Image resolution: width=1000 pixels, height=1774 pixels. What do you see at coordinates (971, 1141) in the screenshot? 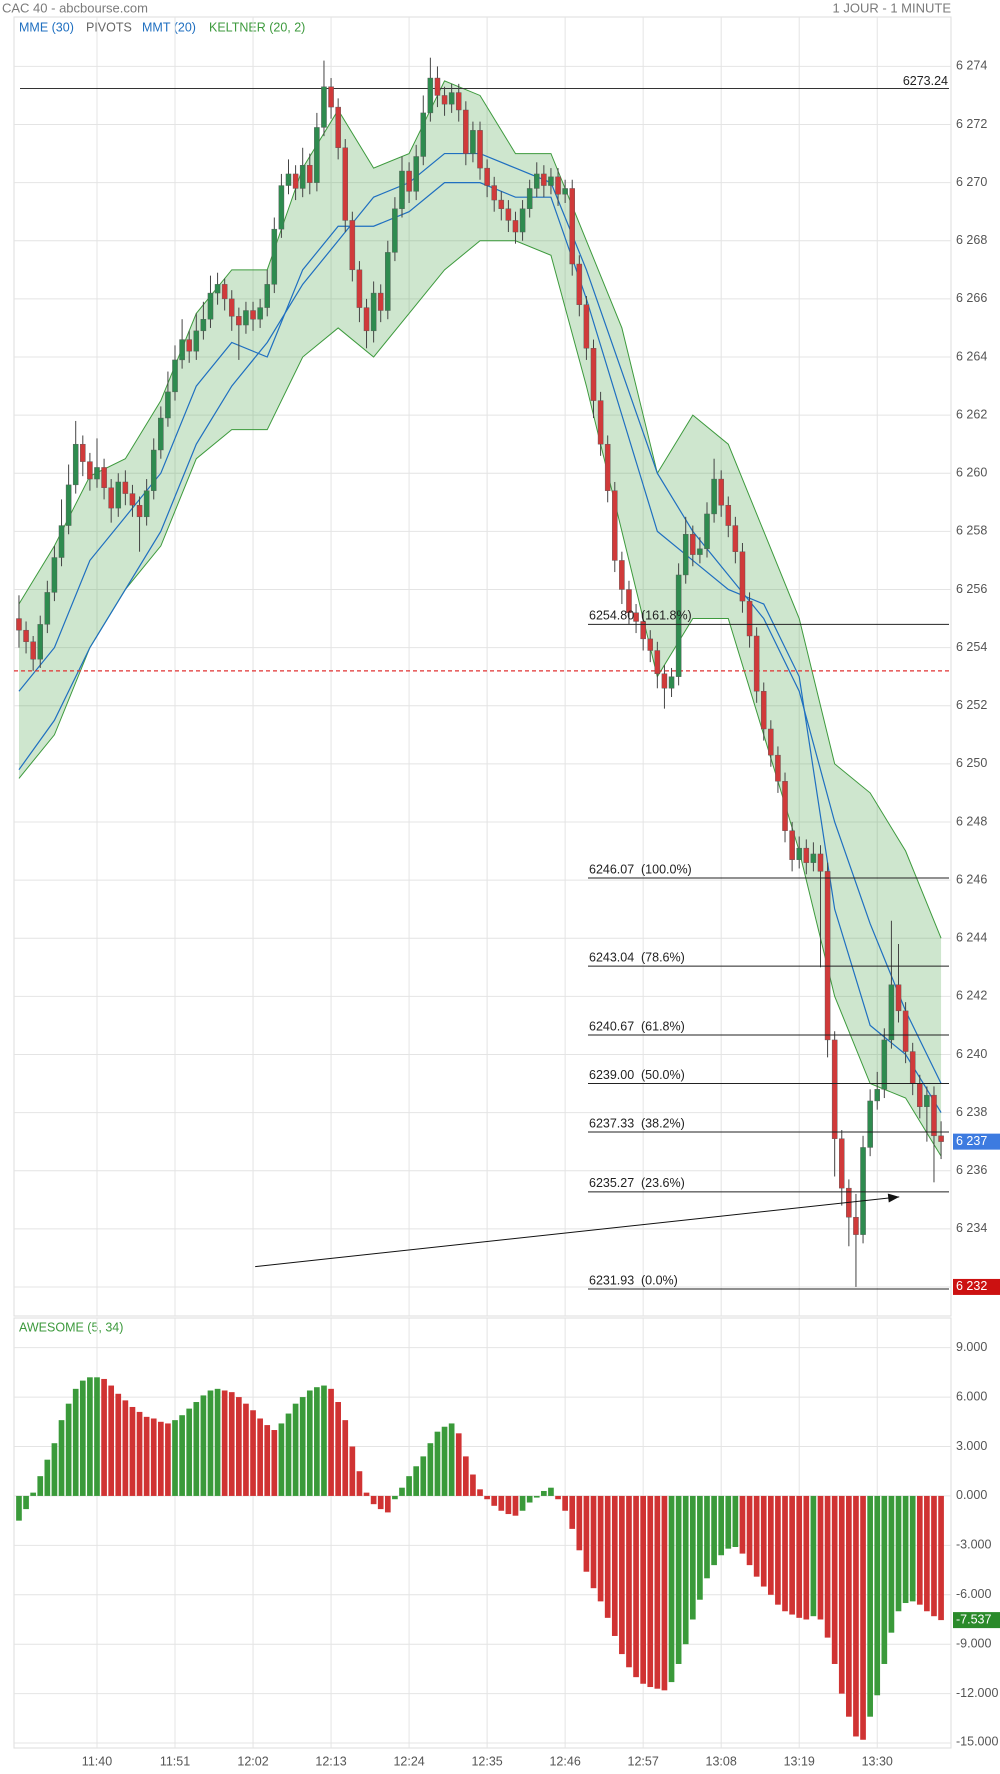
I see `price-marker-label: 6 237` at bounding box center [971, 1141].